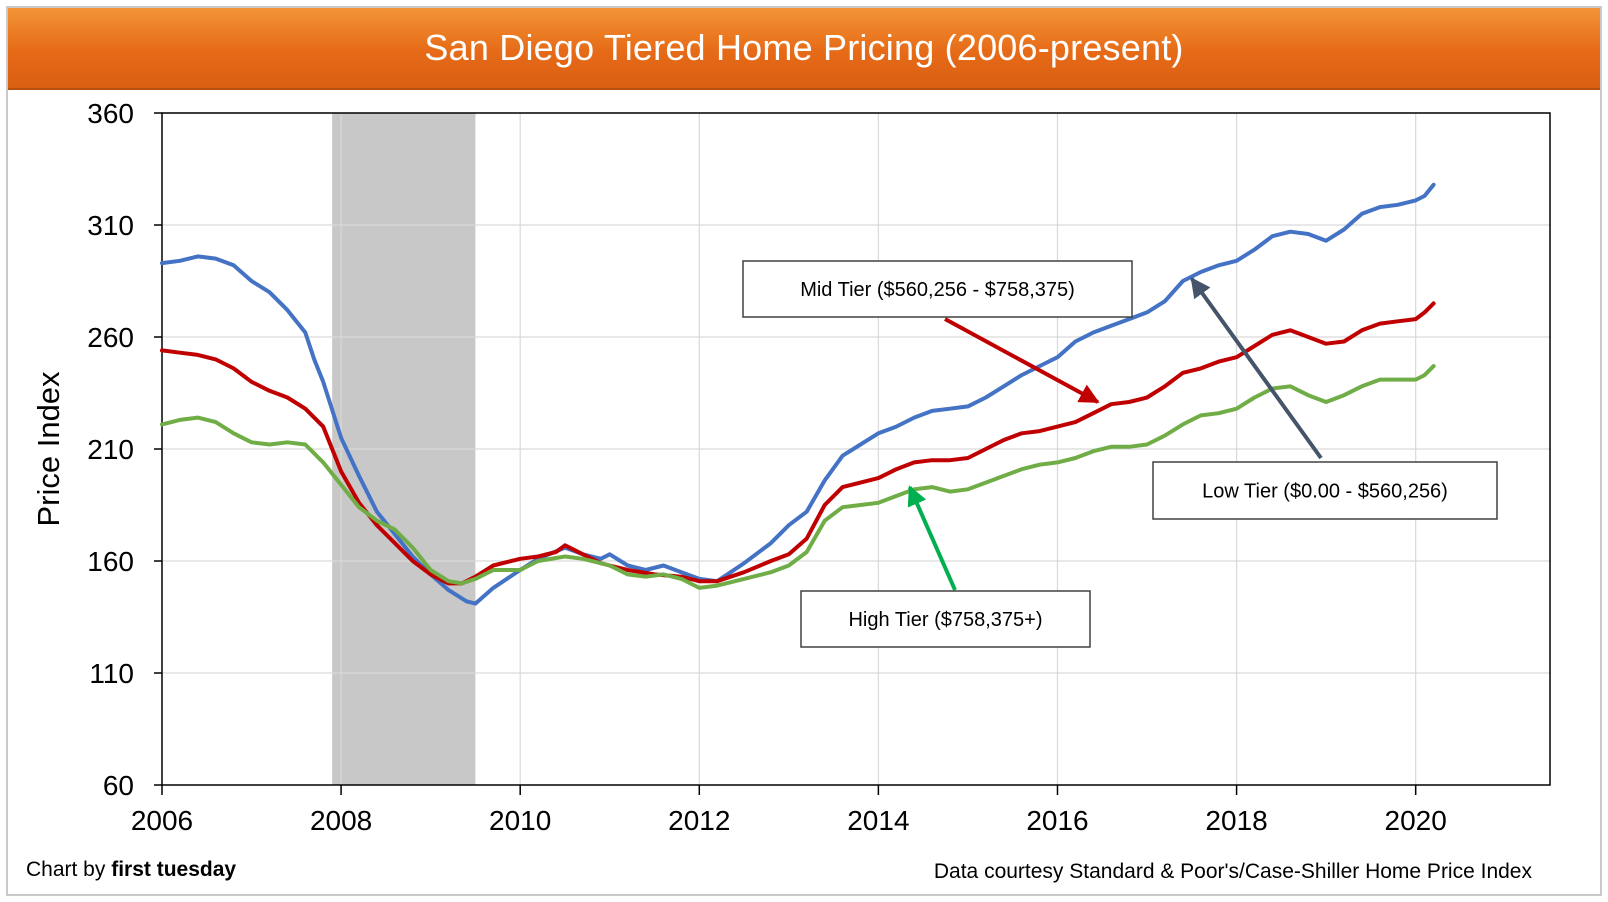 This screenshot has height=902, width=1608. What do you see at coordinates (1236, 820) in the screenshot?
I see `x-tick-label: 2018` at bounding box center [1236, 820].